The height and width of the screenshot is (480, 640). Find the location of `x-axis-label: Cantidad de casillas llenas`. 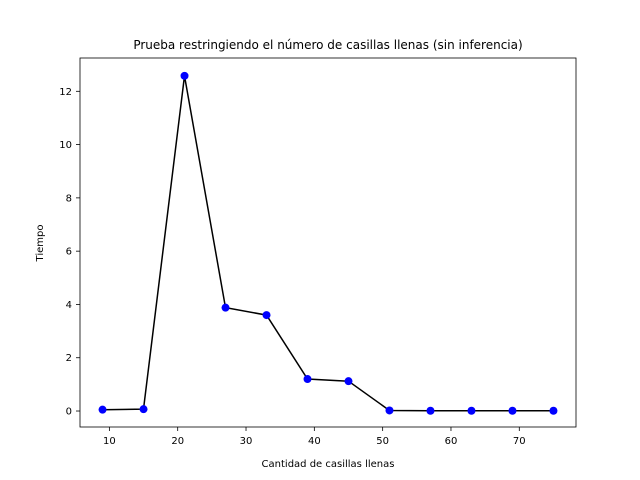

x-axis-label: Cantidad de casillas llenas is located at coordinates (328, 464).